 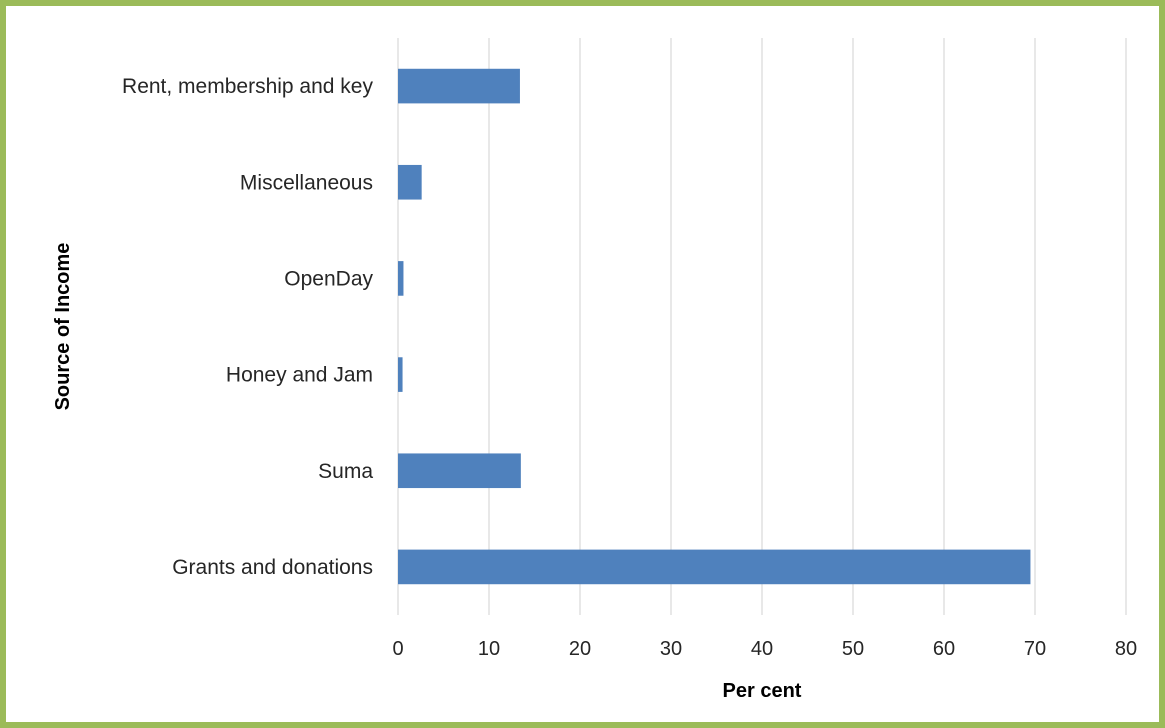 What do you see at coordinates (397, 649) in the screenshot?
I see `x-tick-label-0: 0` at bounding box center [397, 649].